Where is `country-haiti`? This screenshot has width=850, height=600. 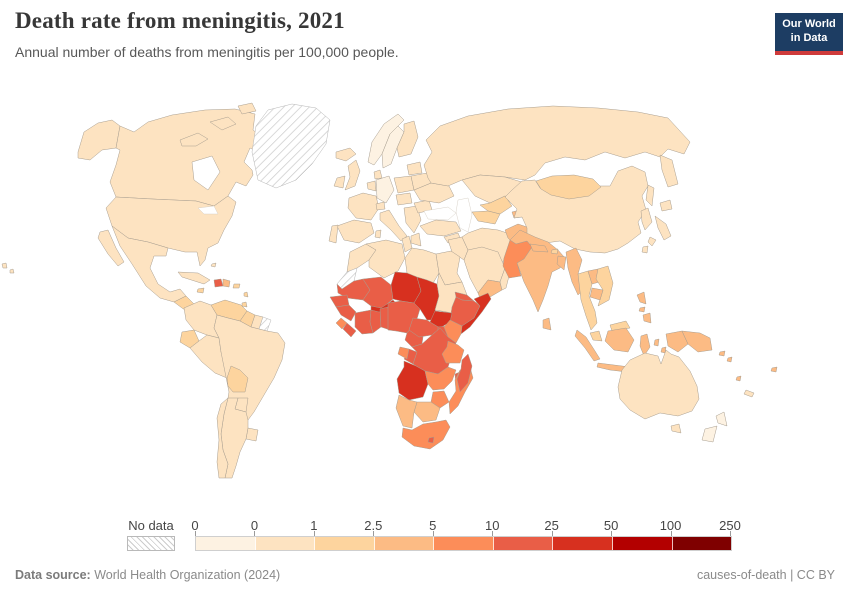 country-haiti is located at coordinates (218, 283).